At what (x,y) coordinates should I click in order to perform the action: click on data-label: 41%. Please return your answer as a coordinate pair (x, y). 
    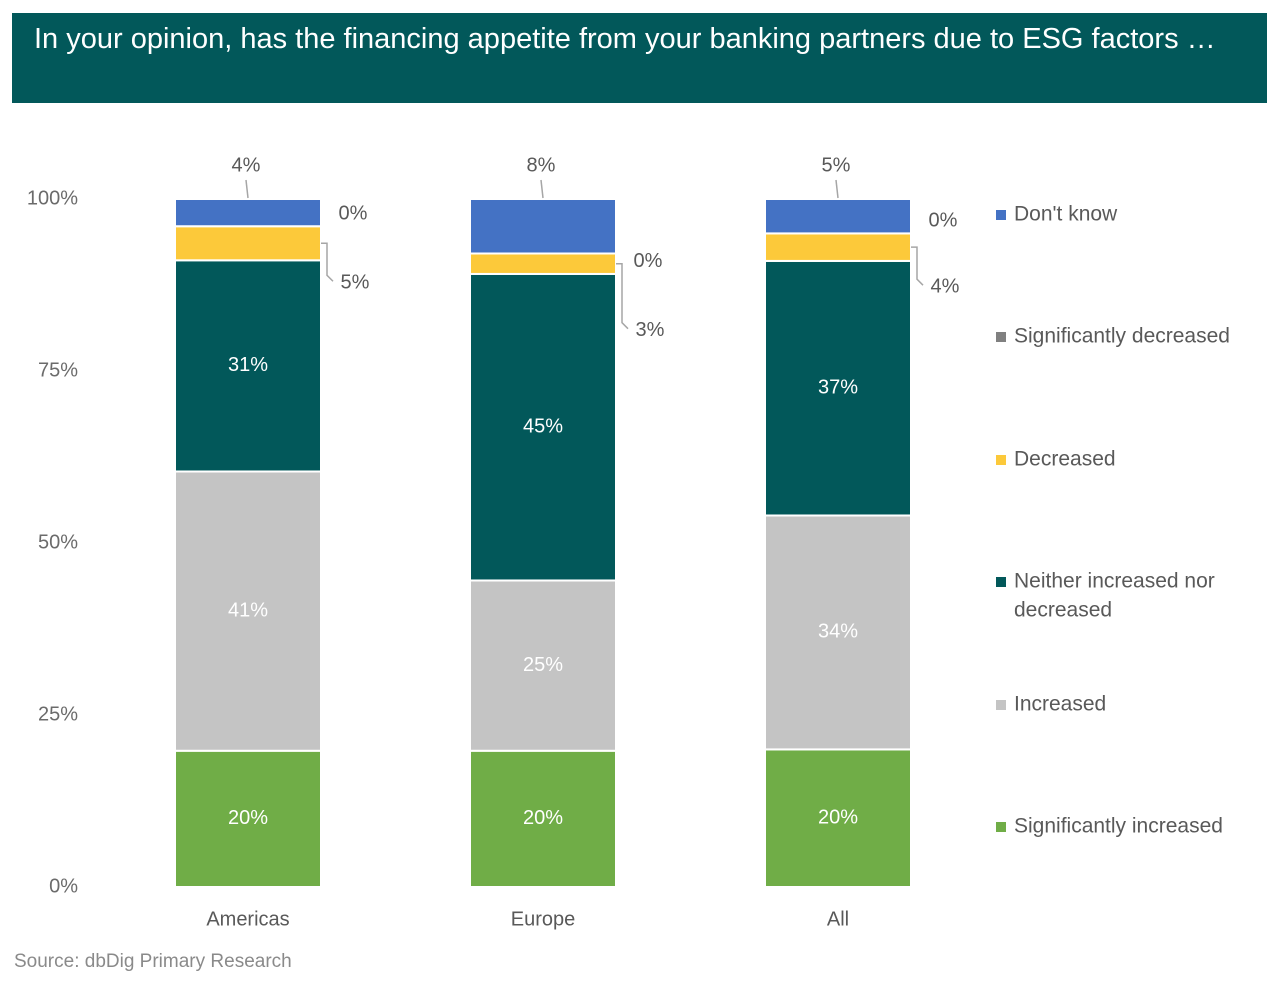
    Looking at the image, I should click on (248, 610).